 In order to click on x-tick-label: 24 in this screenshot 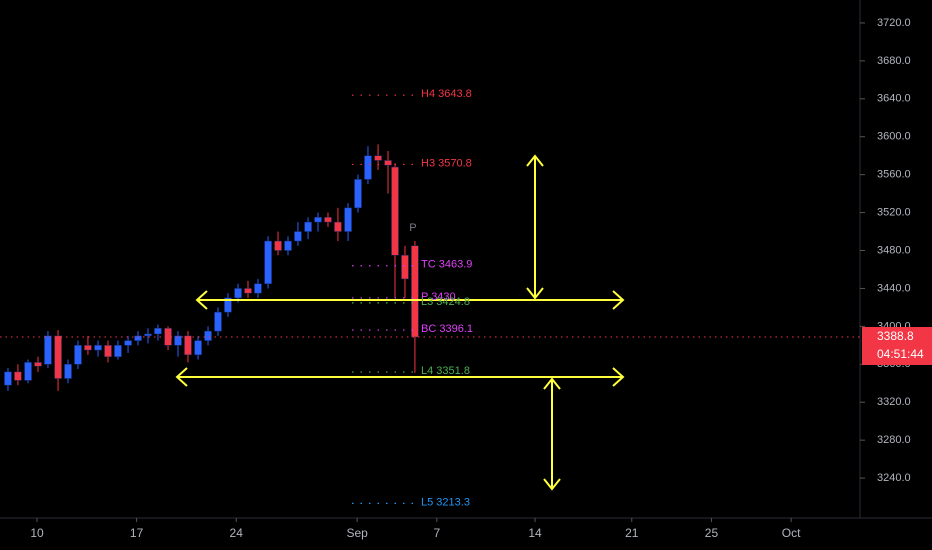, I will do `click(237, 533)`.